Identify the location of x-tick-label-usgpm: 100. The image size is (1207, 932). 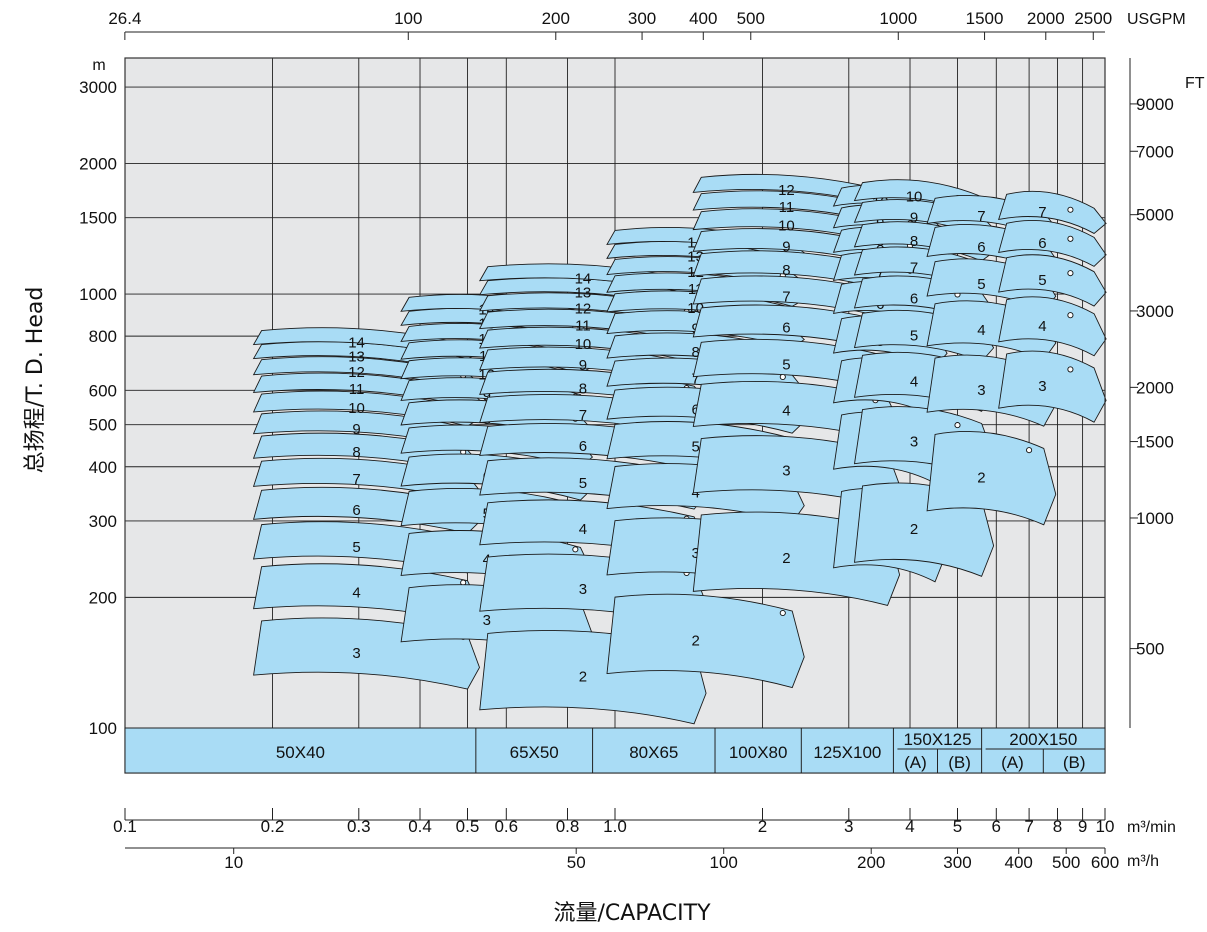
(408, 18).